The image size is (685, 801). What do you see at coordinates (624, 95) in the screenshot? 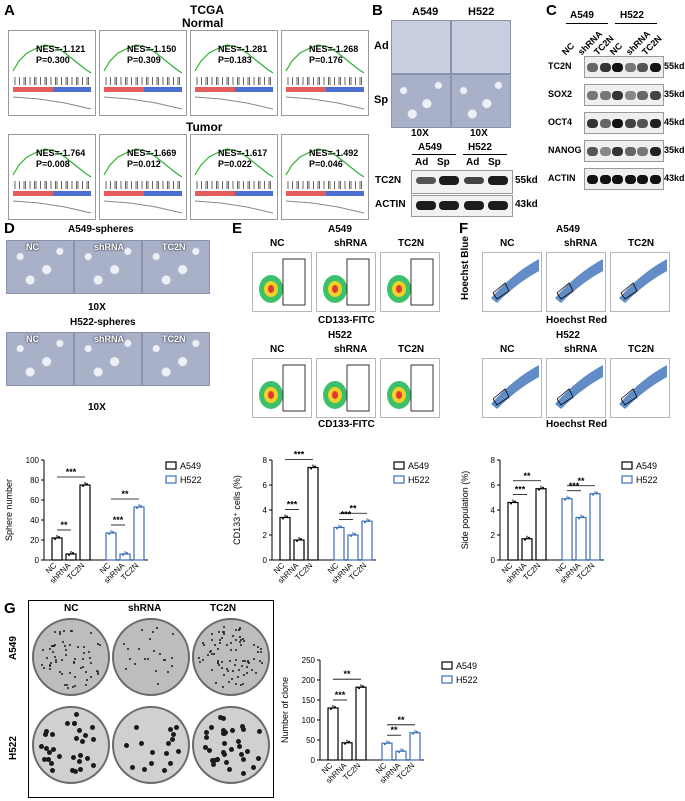
I see `c-band-strip-sox2` at bounding box center [624, 95].